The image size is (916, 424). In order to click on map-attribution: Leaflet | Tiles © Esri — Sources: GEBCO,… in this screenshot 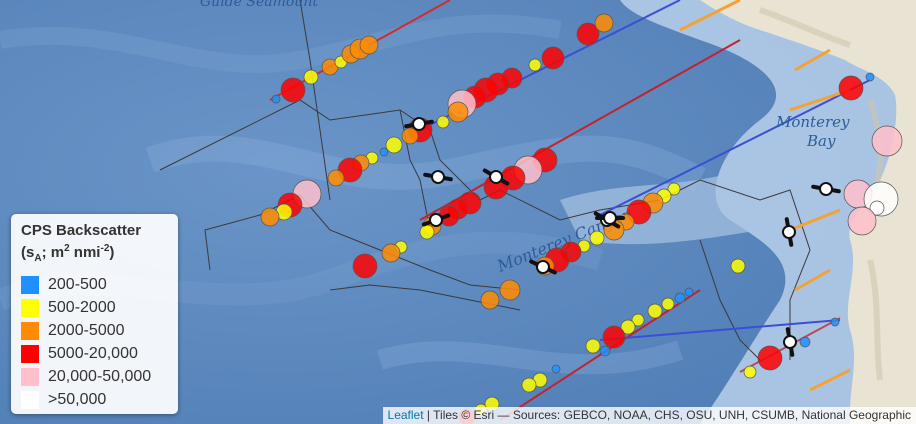, I will do `click(649, 415)`.